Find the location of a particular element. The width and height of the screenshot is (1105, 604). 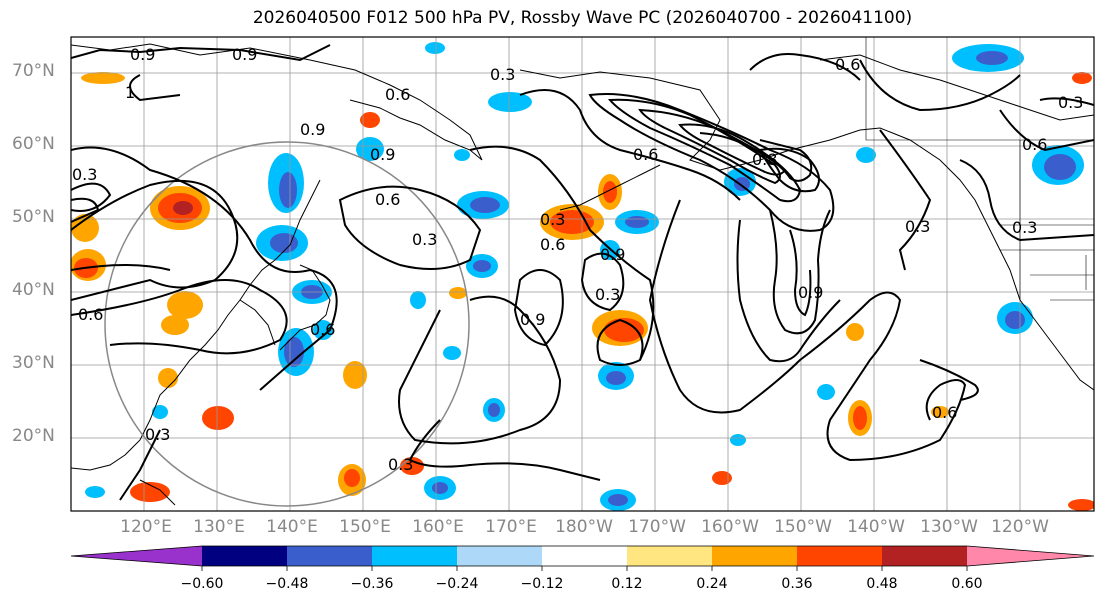

colorbar-tick-label: 0.24 is located at coordinates (712, 584).